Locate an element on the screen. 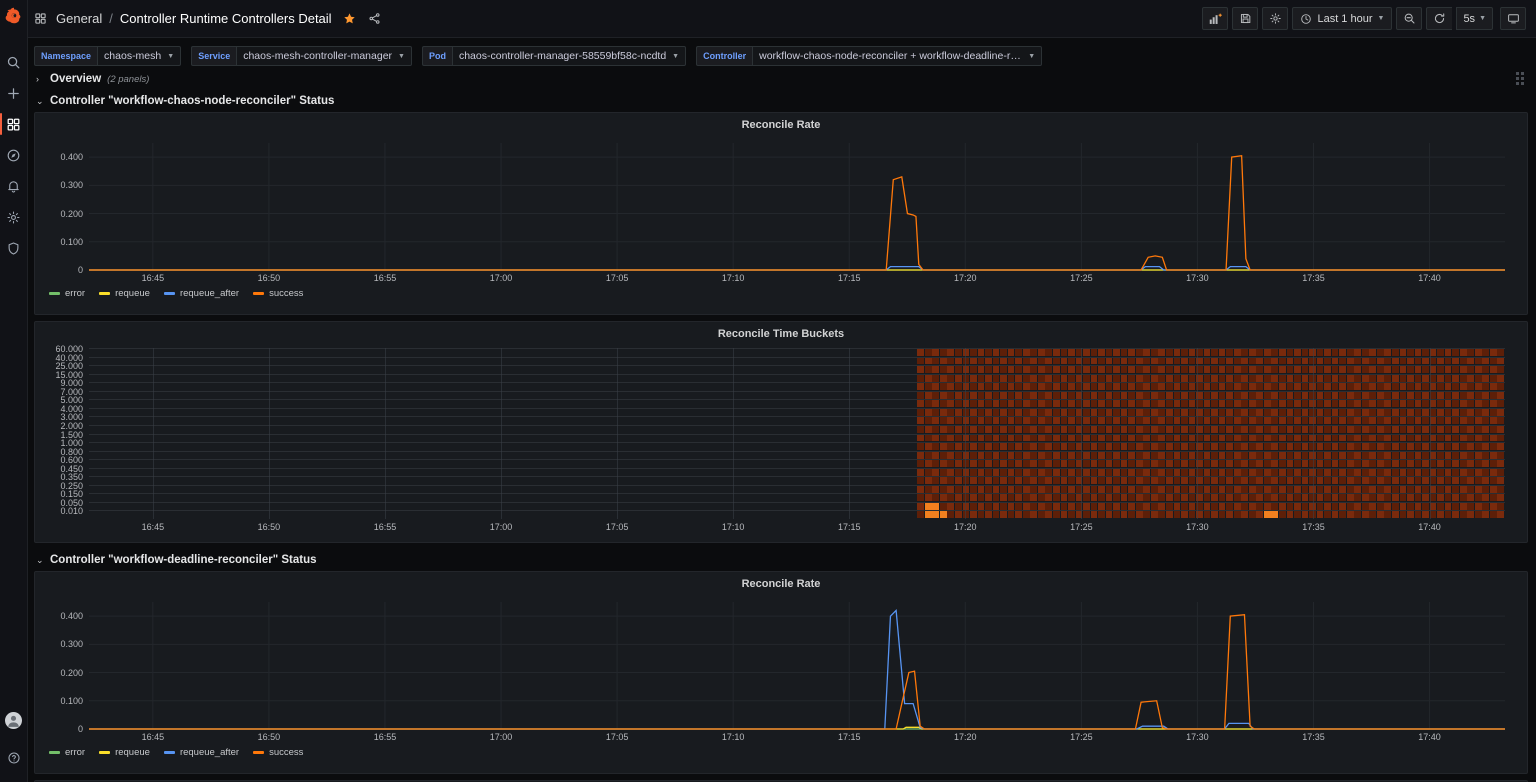  sidebar-item-create is located at coordinates (14, 93).